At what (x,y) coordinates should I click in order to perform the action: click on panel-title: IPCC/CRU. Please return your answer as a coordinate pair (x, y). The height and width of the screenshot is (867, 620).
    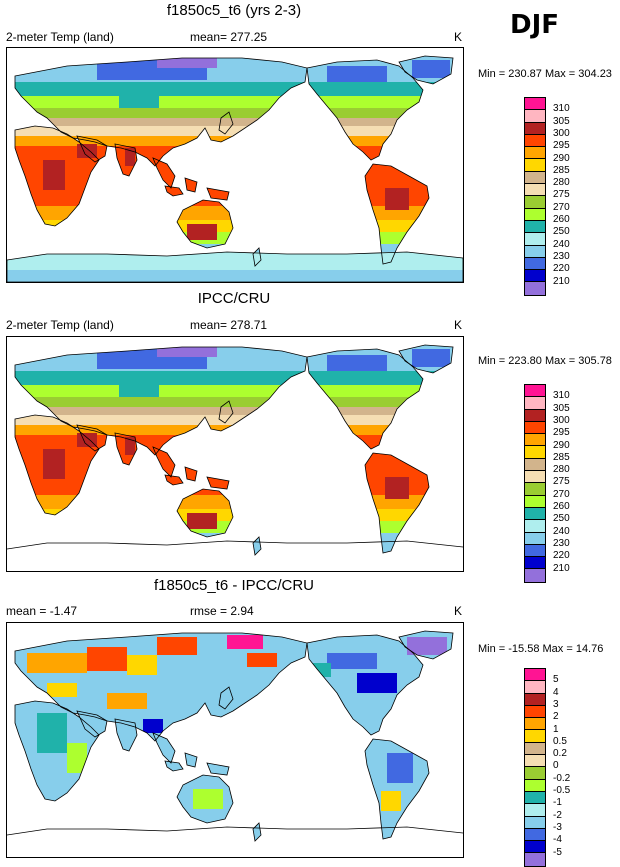
    Looking at the image, I should click on (234, 298).